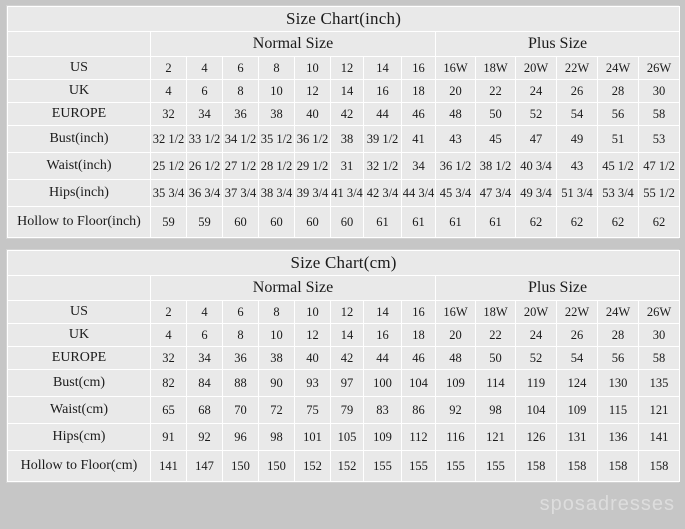 The width and height of the screenshot is (685, 529). I want to click on size-cell: 28 1/2, so click(276, 166).